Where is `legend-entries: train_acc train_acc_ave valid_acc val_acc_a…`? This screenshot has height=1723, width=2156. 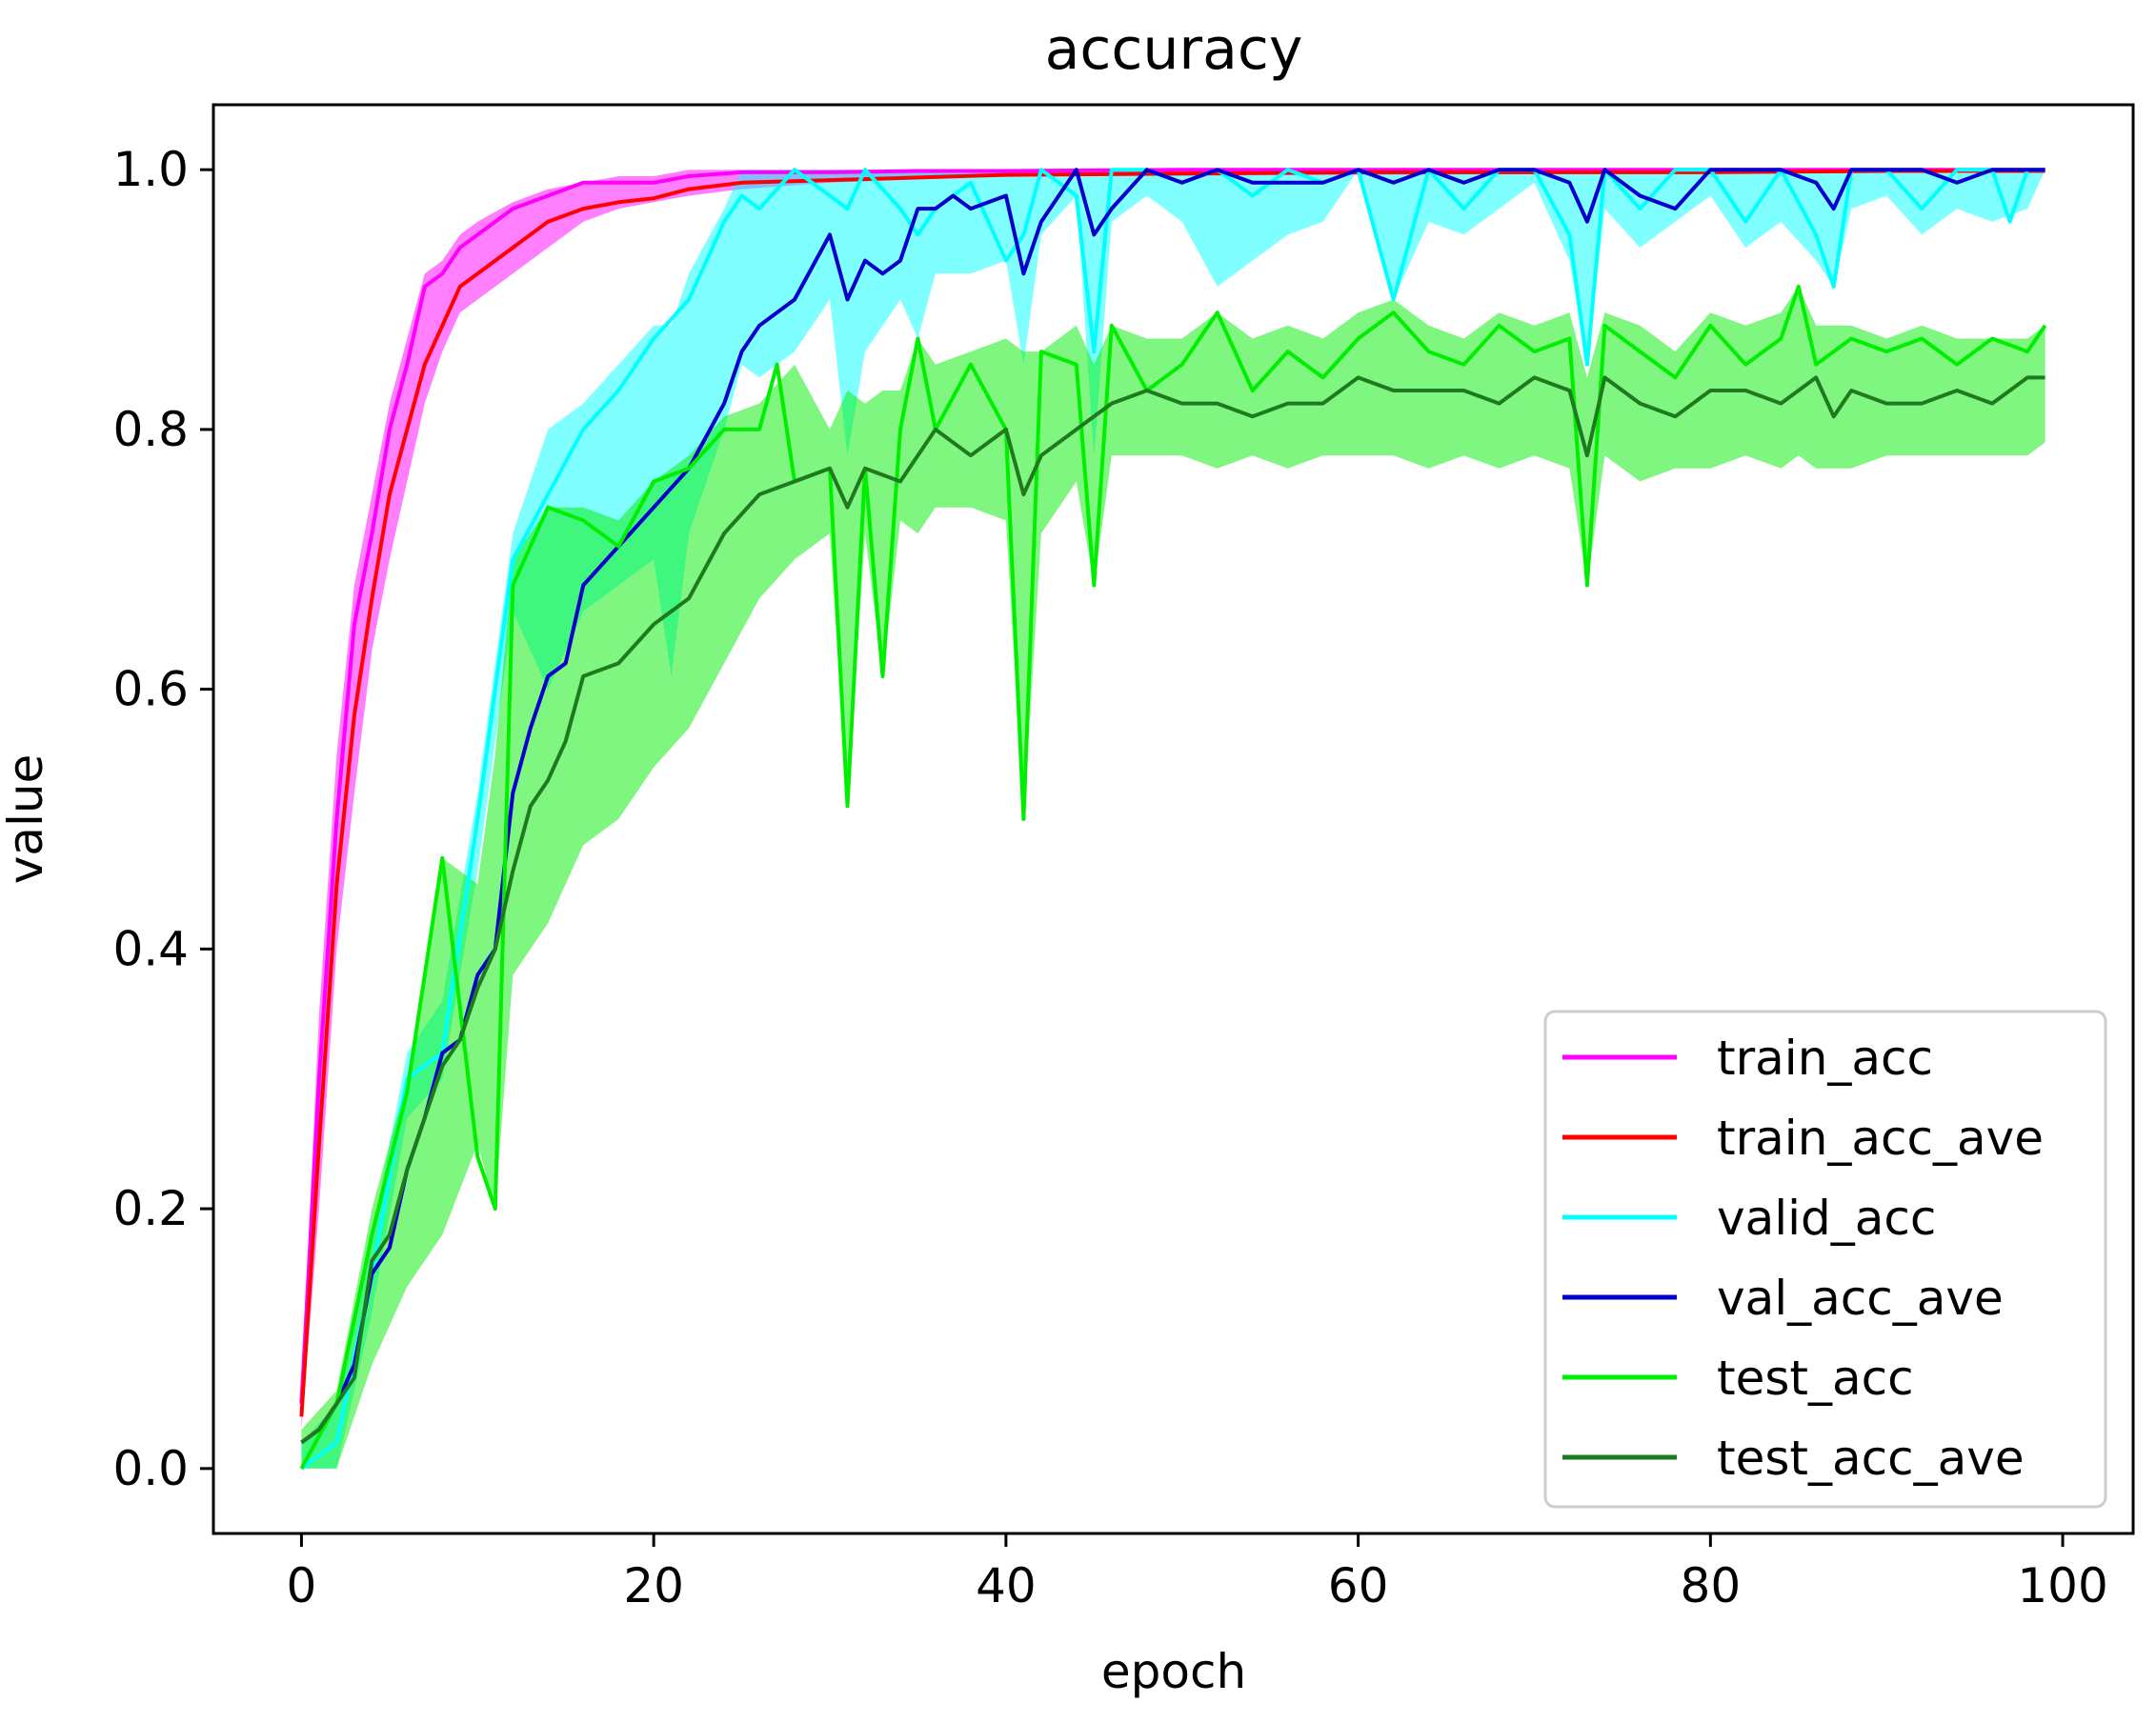
legend-entries: train_acc train_acc_ave valid_acc val_acc_a… is located at coordinates (1803, 1258).